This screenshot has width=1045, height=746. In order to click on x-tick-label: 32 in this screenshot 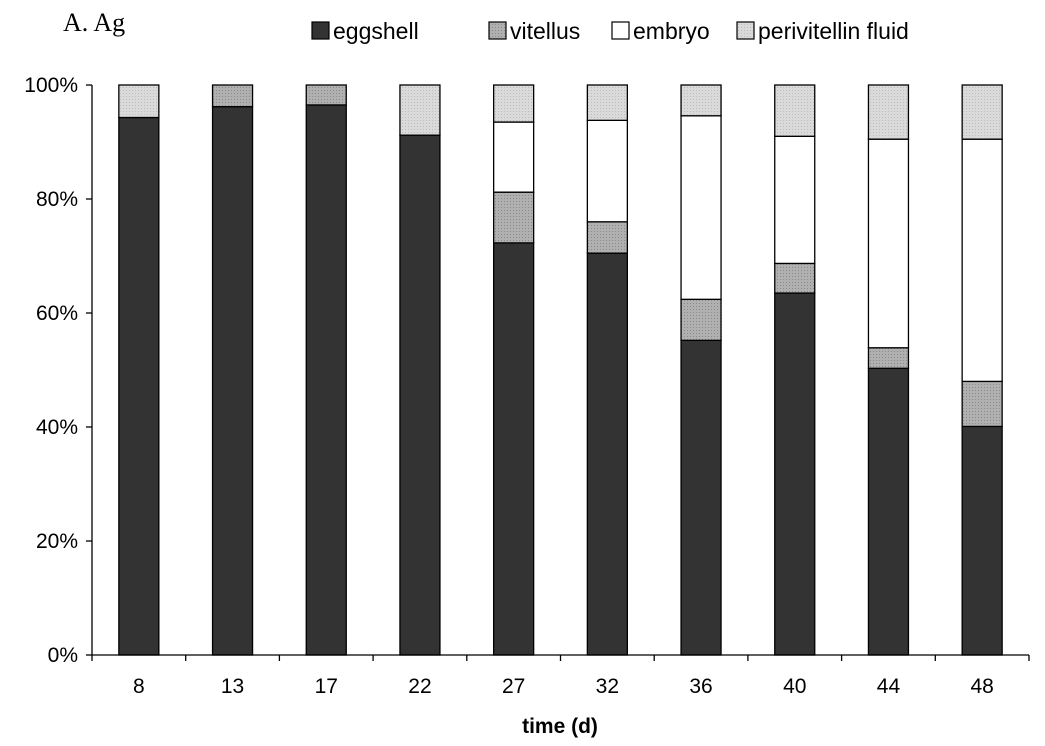, I will do `click(607, 686)`.